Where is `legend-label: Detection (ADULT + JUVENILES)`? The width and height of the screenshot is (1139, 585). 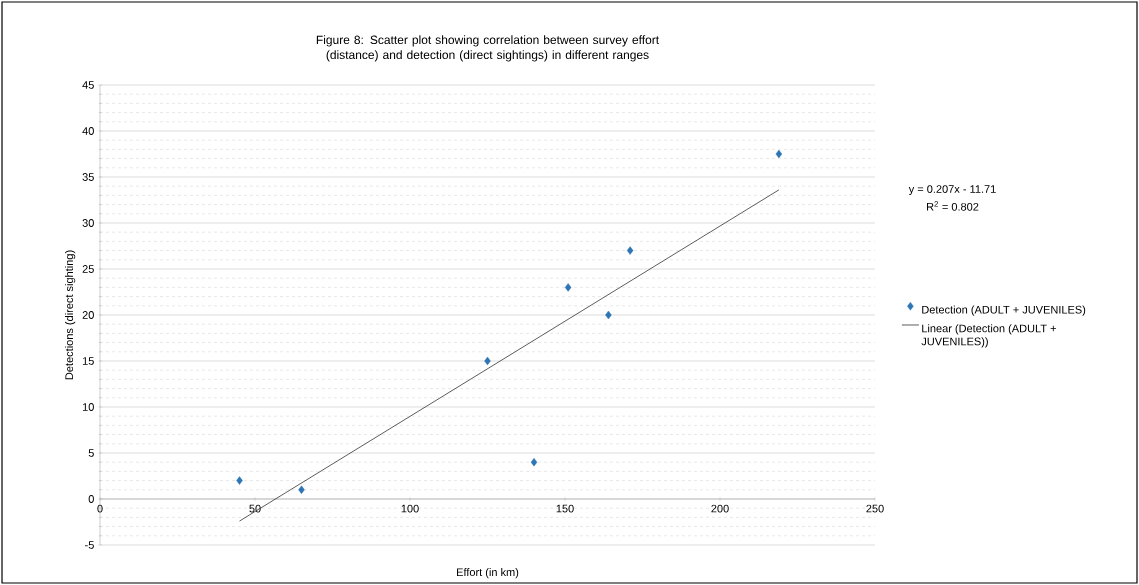
legend-label: Detection (ADULT + JUVENILES) is located at coordinates (1004, 310).